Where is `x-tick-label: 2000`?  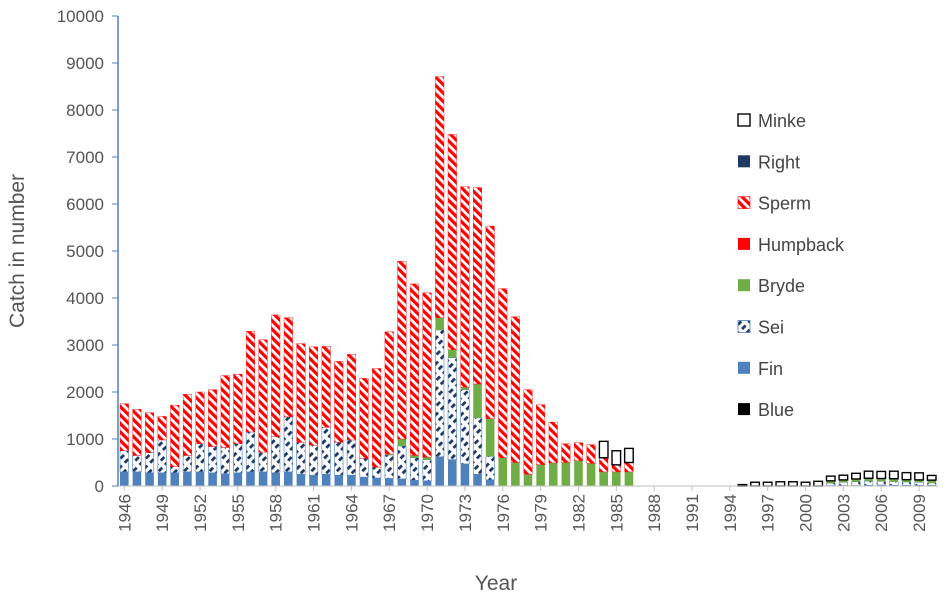
x-tick-label: 2000 is located at coordinates (806, 513).